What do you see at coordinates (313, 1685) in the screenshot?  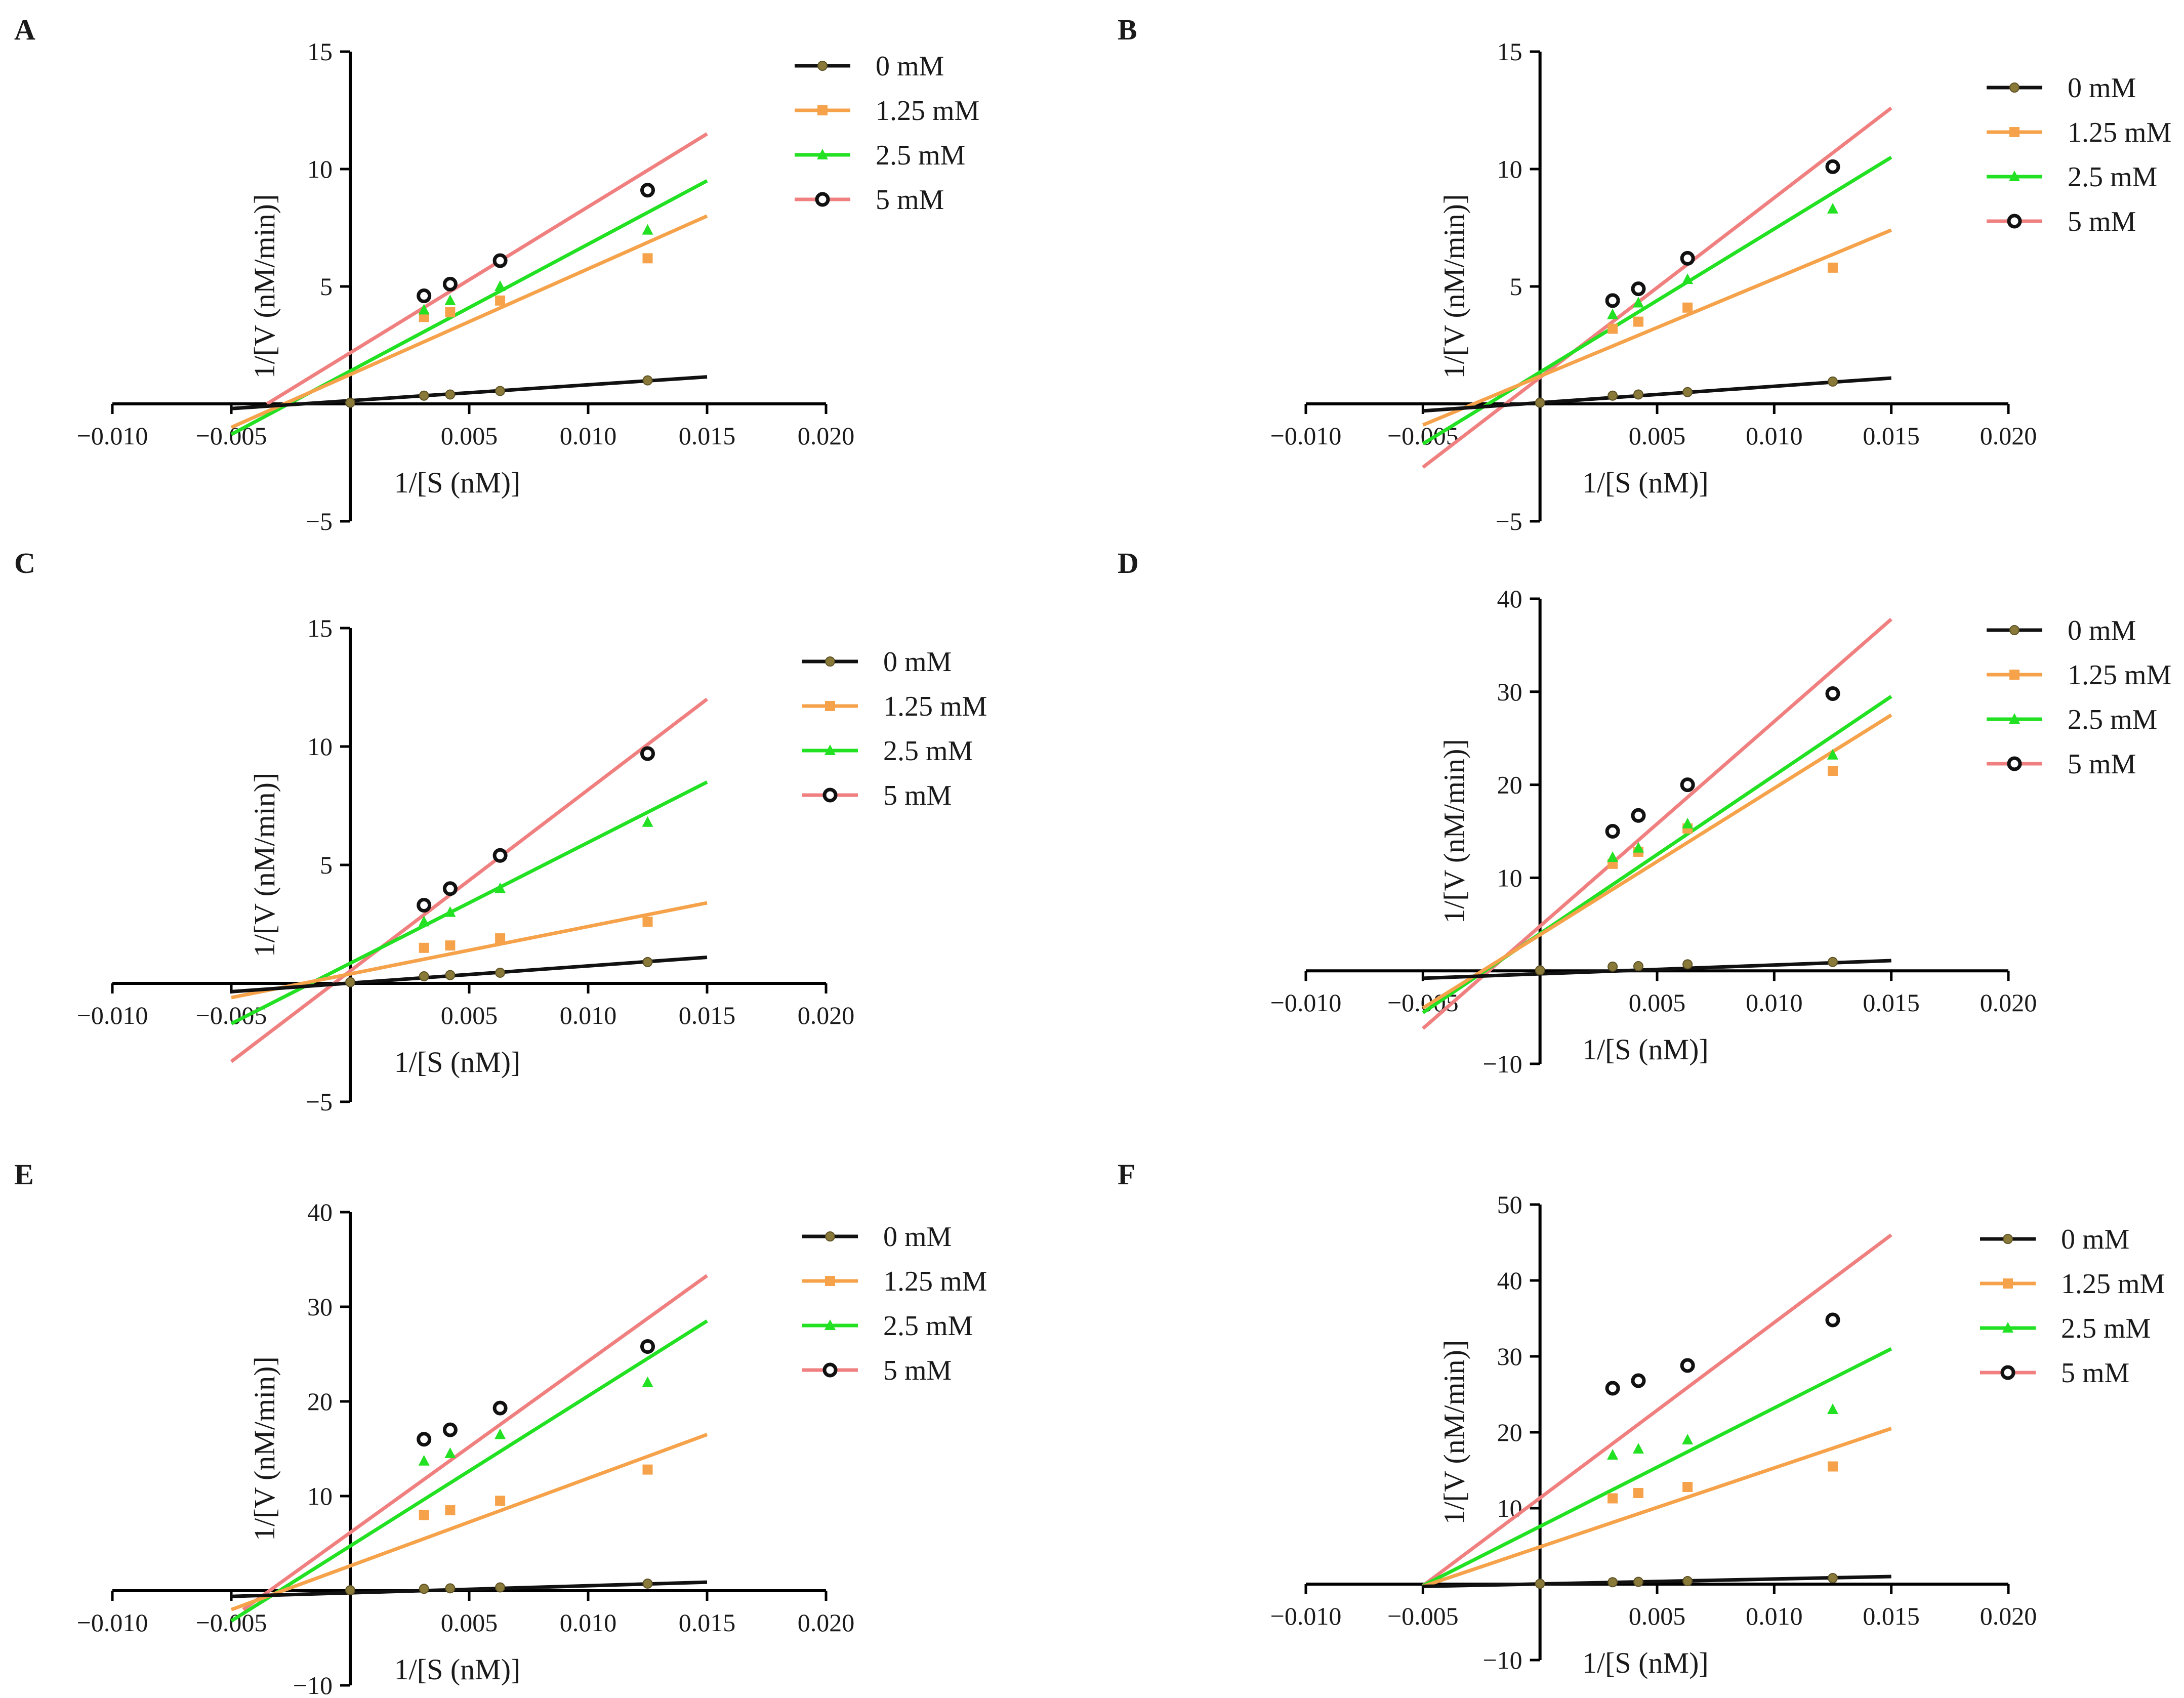 I see `y-tick-label: −10` at bounding box center [313, 1685].